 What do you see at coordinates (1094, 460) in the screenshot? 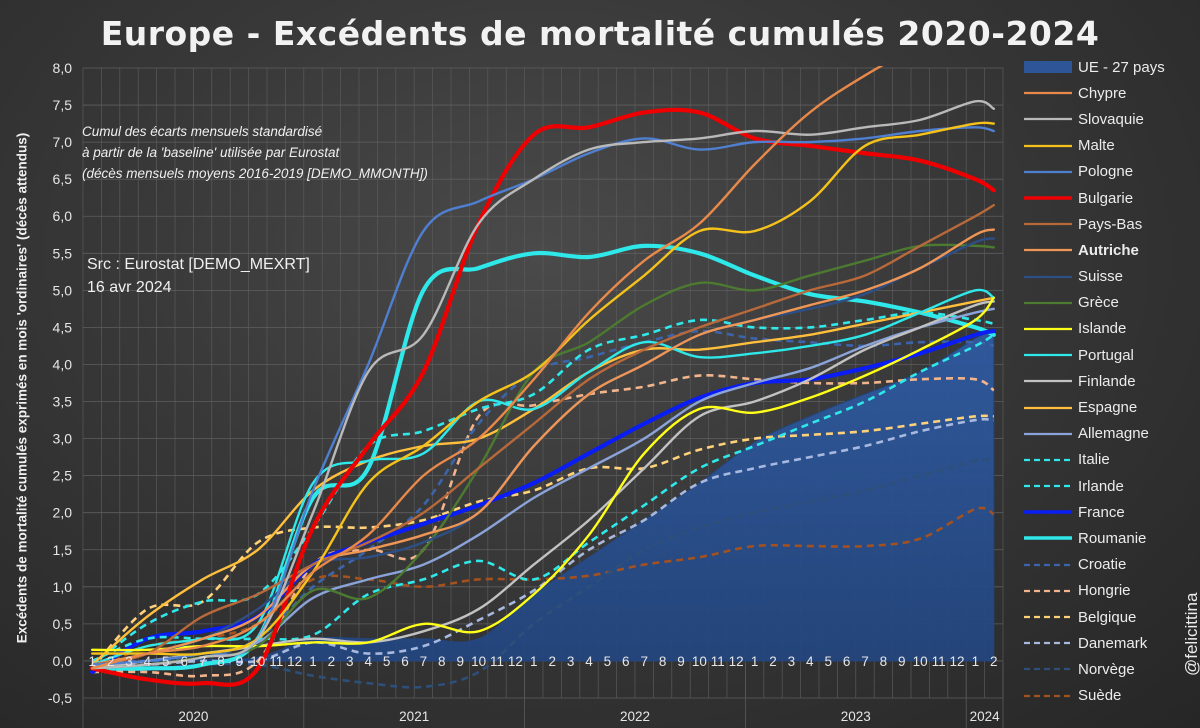
I see `legend-label: Italie` at bounding box center [1094, 460].